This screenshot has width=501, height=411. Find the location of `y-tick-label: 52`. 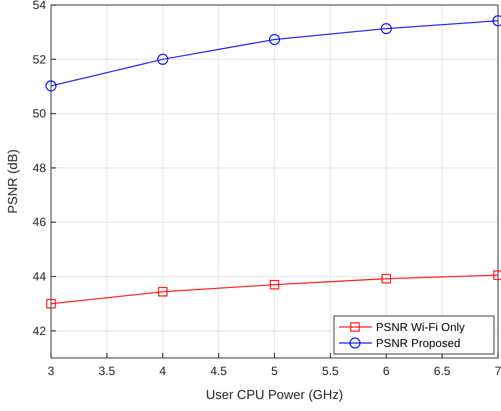

y-tick-label: 52 is located at coordinates (39, 59).